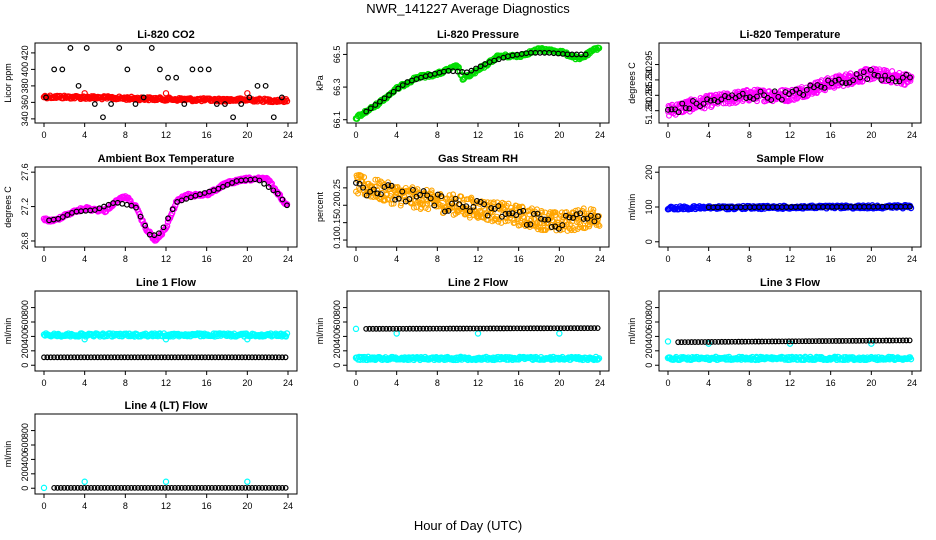 The width and height of the screenshot is (936, 540). What do you see at coordinates (25, 321) in the screenshot?
I see `y-tick-label: 600` at bounding box center [25, 321].